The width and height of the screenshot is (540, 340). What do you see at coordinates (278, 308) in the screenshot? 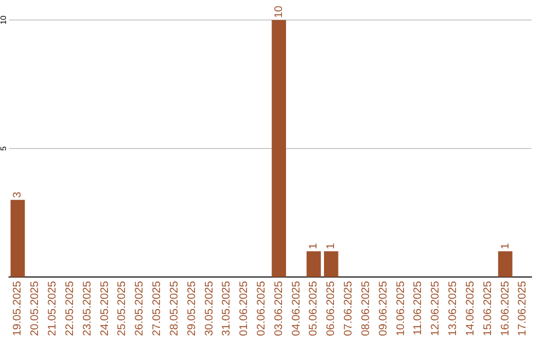
I see `x-tick-label: 03.06.2025` at bounding box center [278, 308].